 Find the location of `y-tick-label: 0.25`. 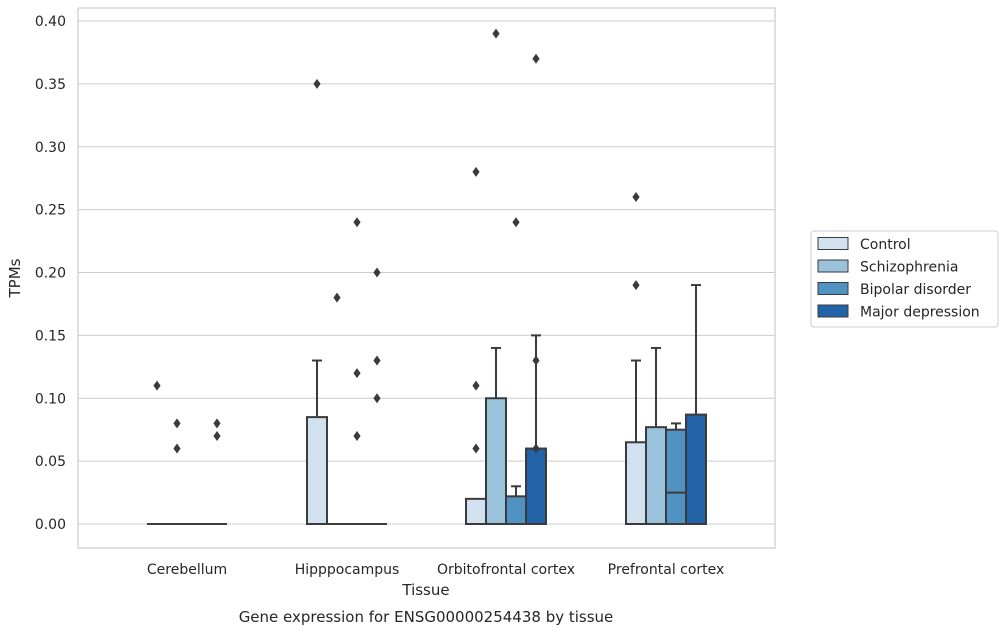

y-tick-label: 0.25 is located at coordinates (50, 211).